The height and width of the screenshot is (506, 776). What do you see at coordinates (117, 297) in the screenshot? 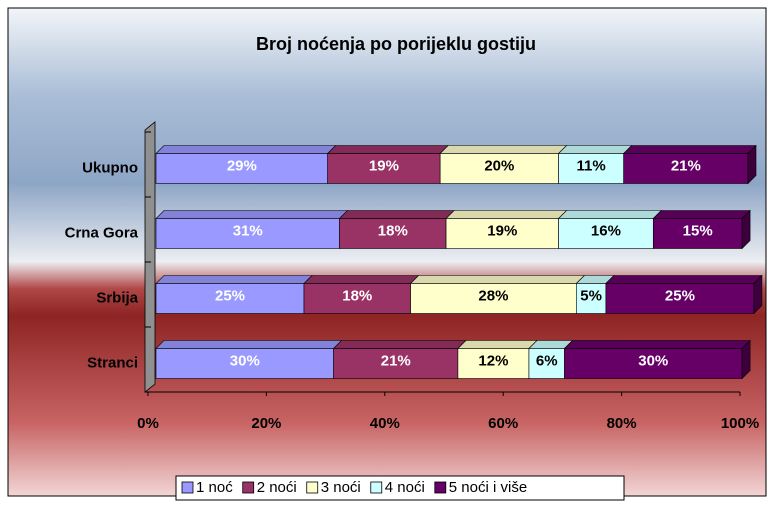
I see `y-tick-label: Srbija` at bounding box center [117, 297].